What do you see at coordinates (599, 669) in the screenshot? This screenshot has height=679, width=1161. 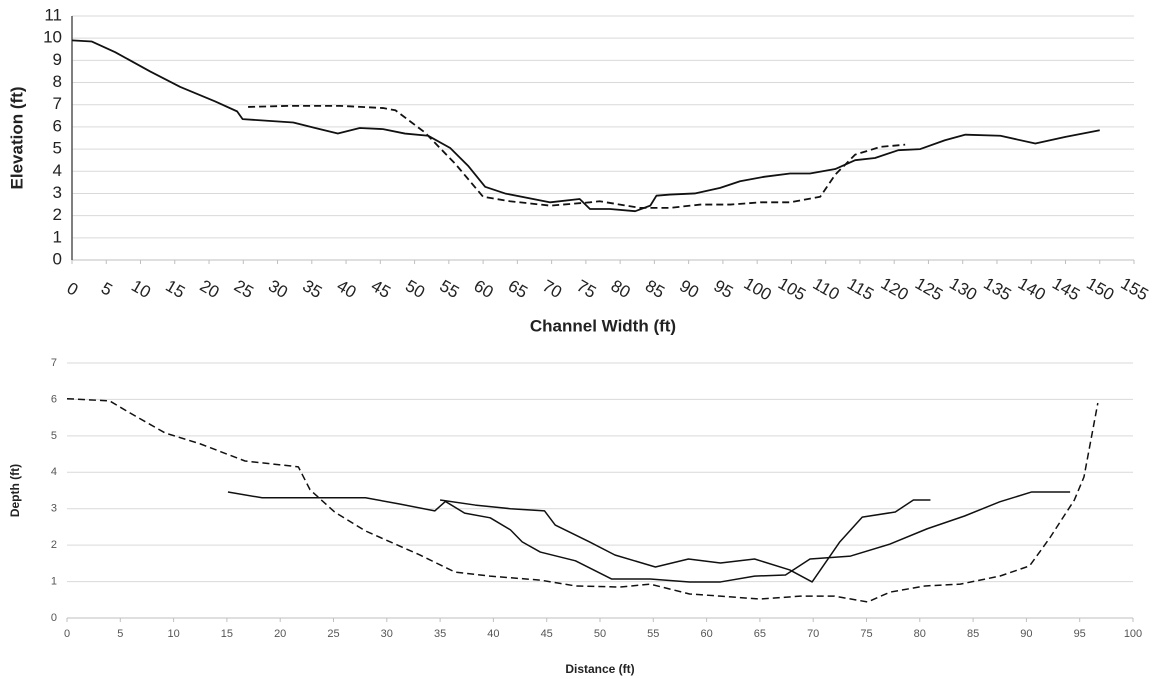 I see `x-axis-title: Distance (ft)` at bounding box center [599, 669].